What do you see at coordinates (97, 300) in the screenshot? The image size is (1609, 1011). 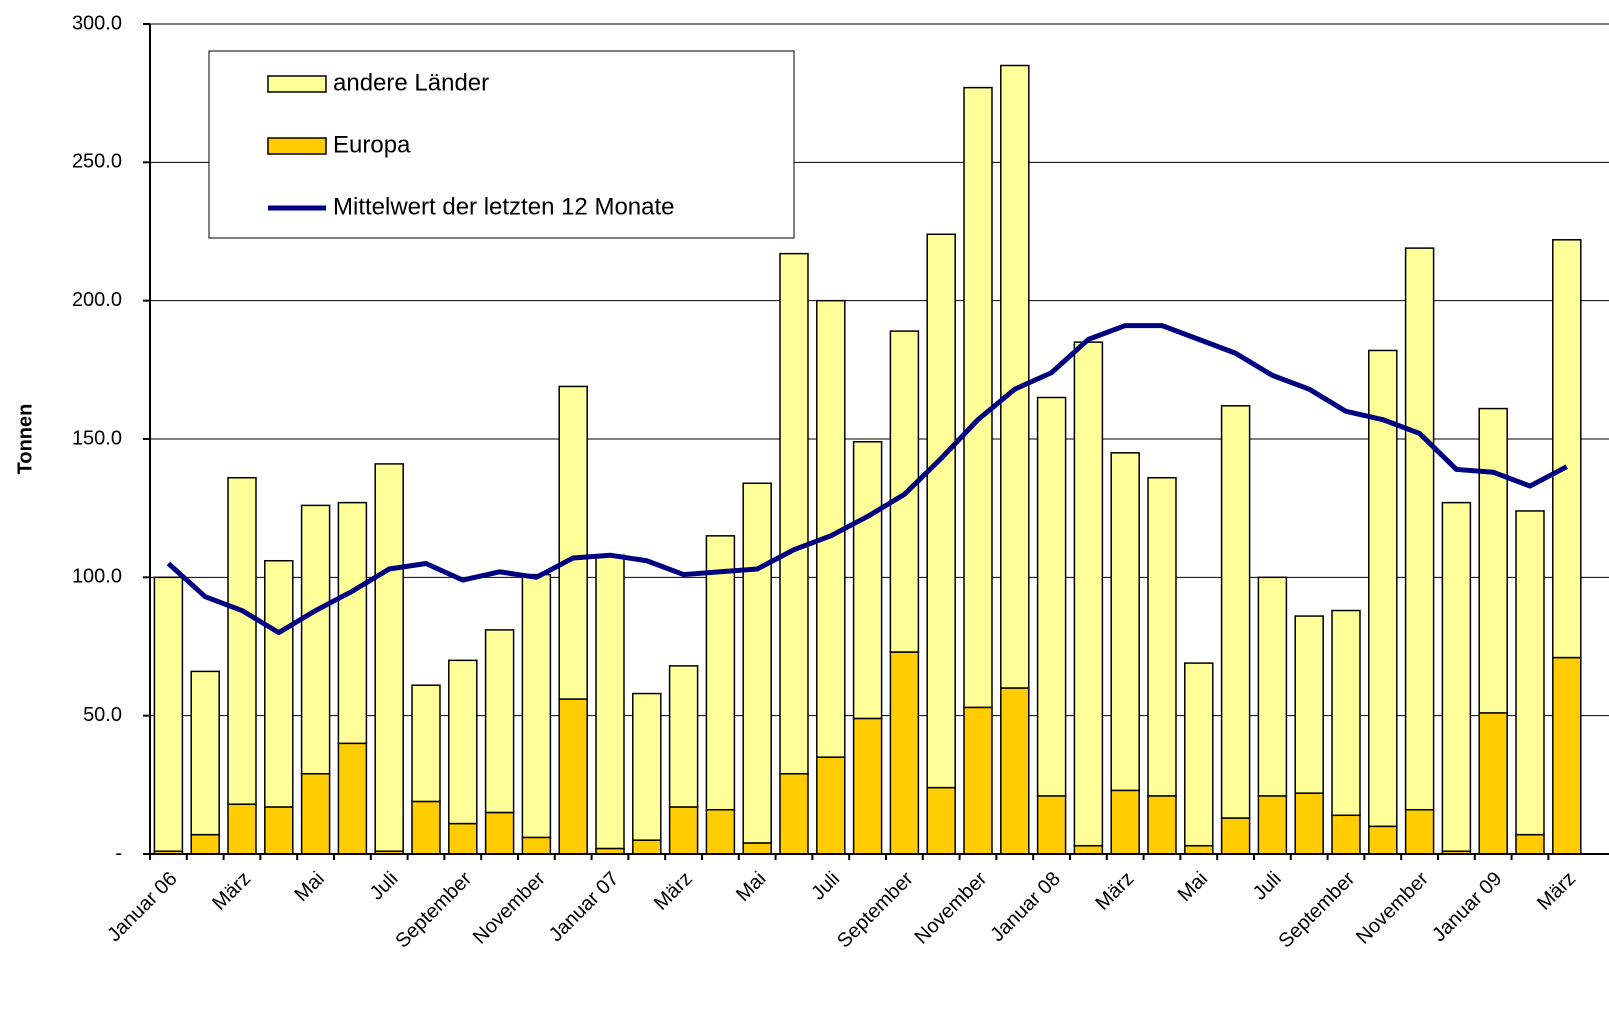 I see `y-tick-label: 200.0` at bounding box center [97, 300].